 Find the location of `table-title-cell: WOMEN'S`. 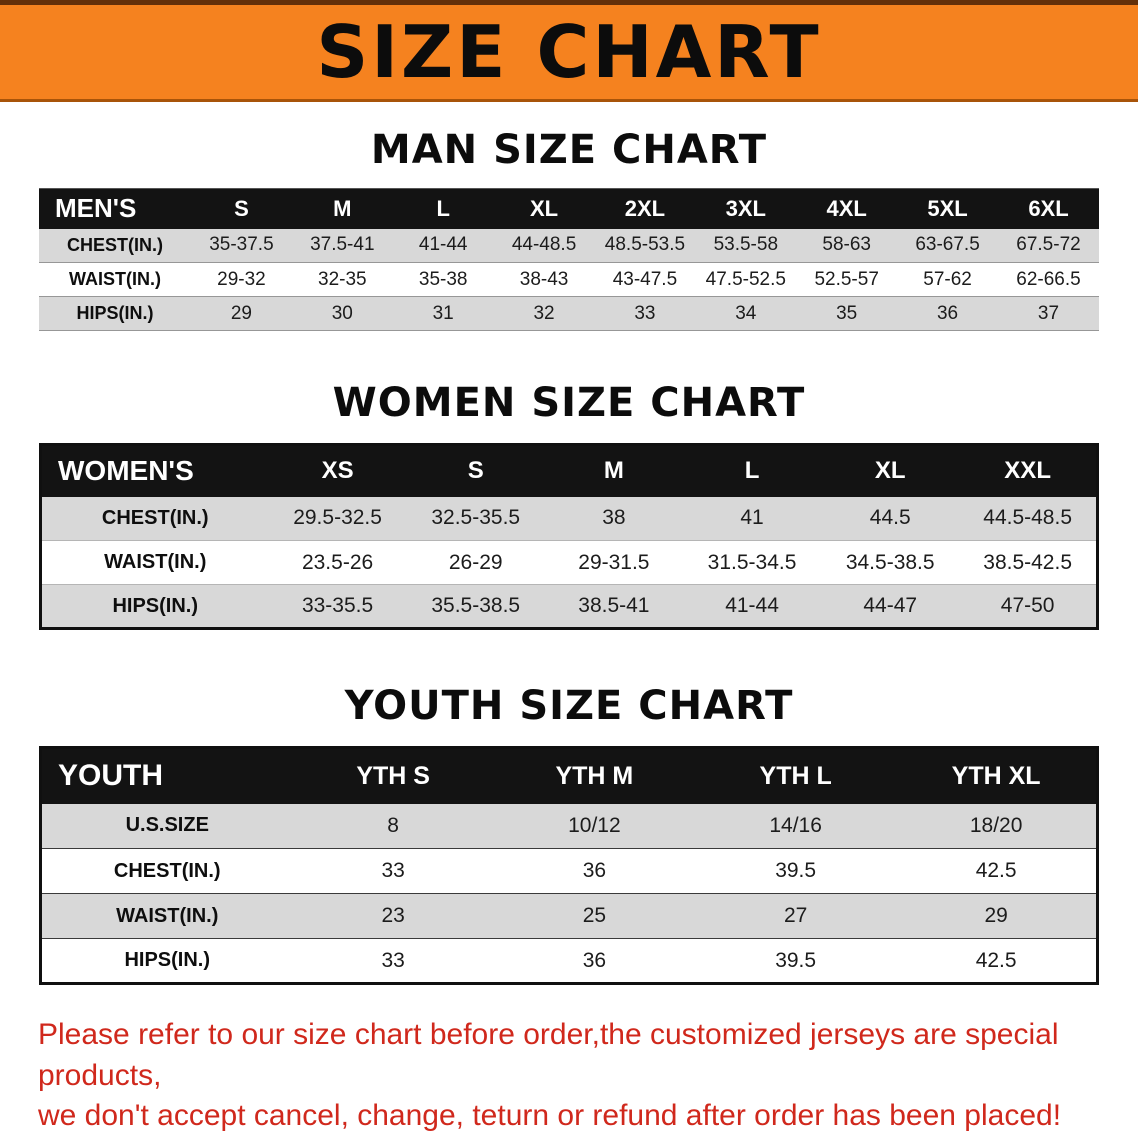

table-title-cell: WOMEN'S is located at coordinates (154, 470).